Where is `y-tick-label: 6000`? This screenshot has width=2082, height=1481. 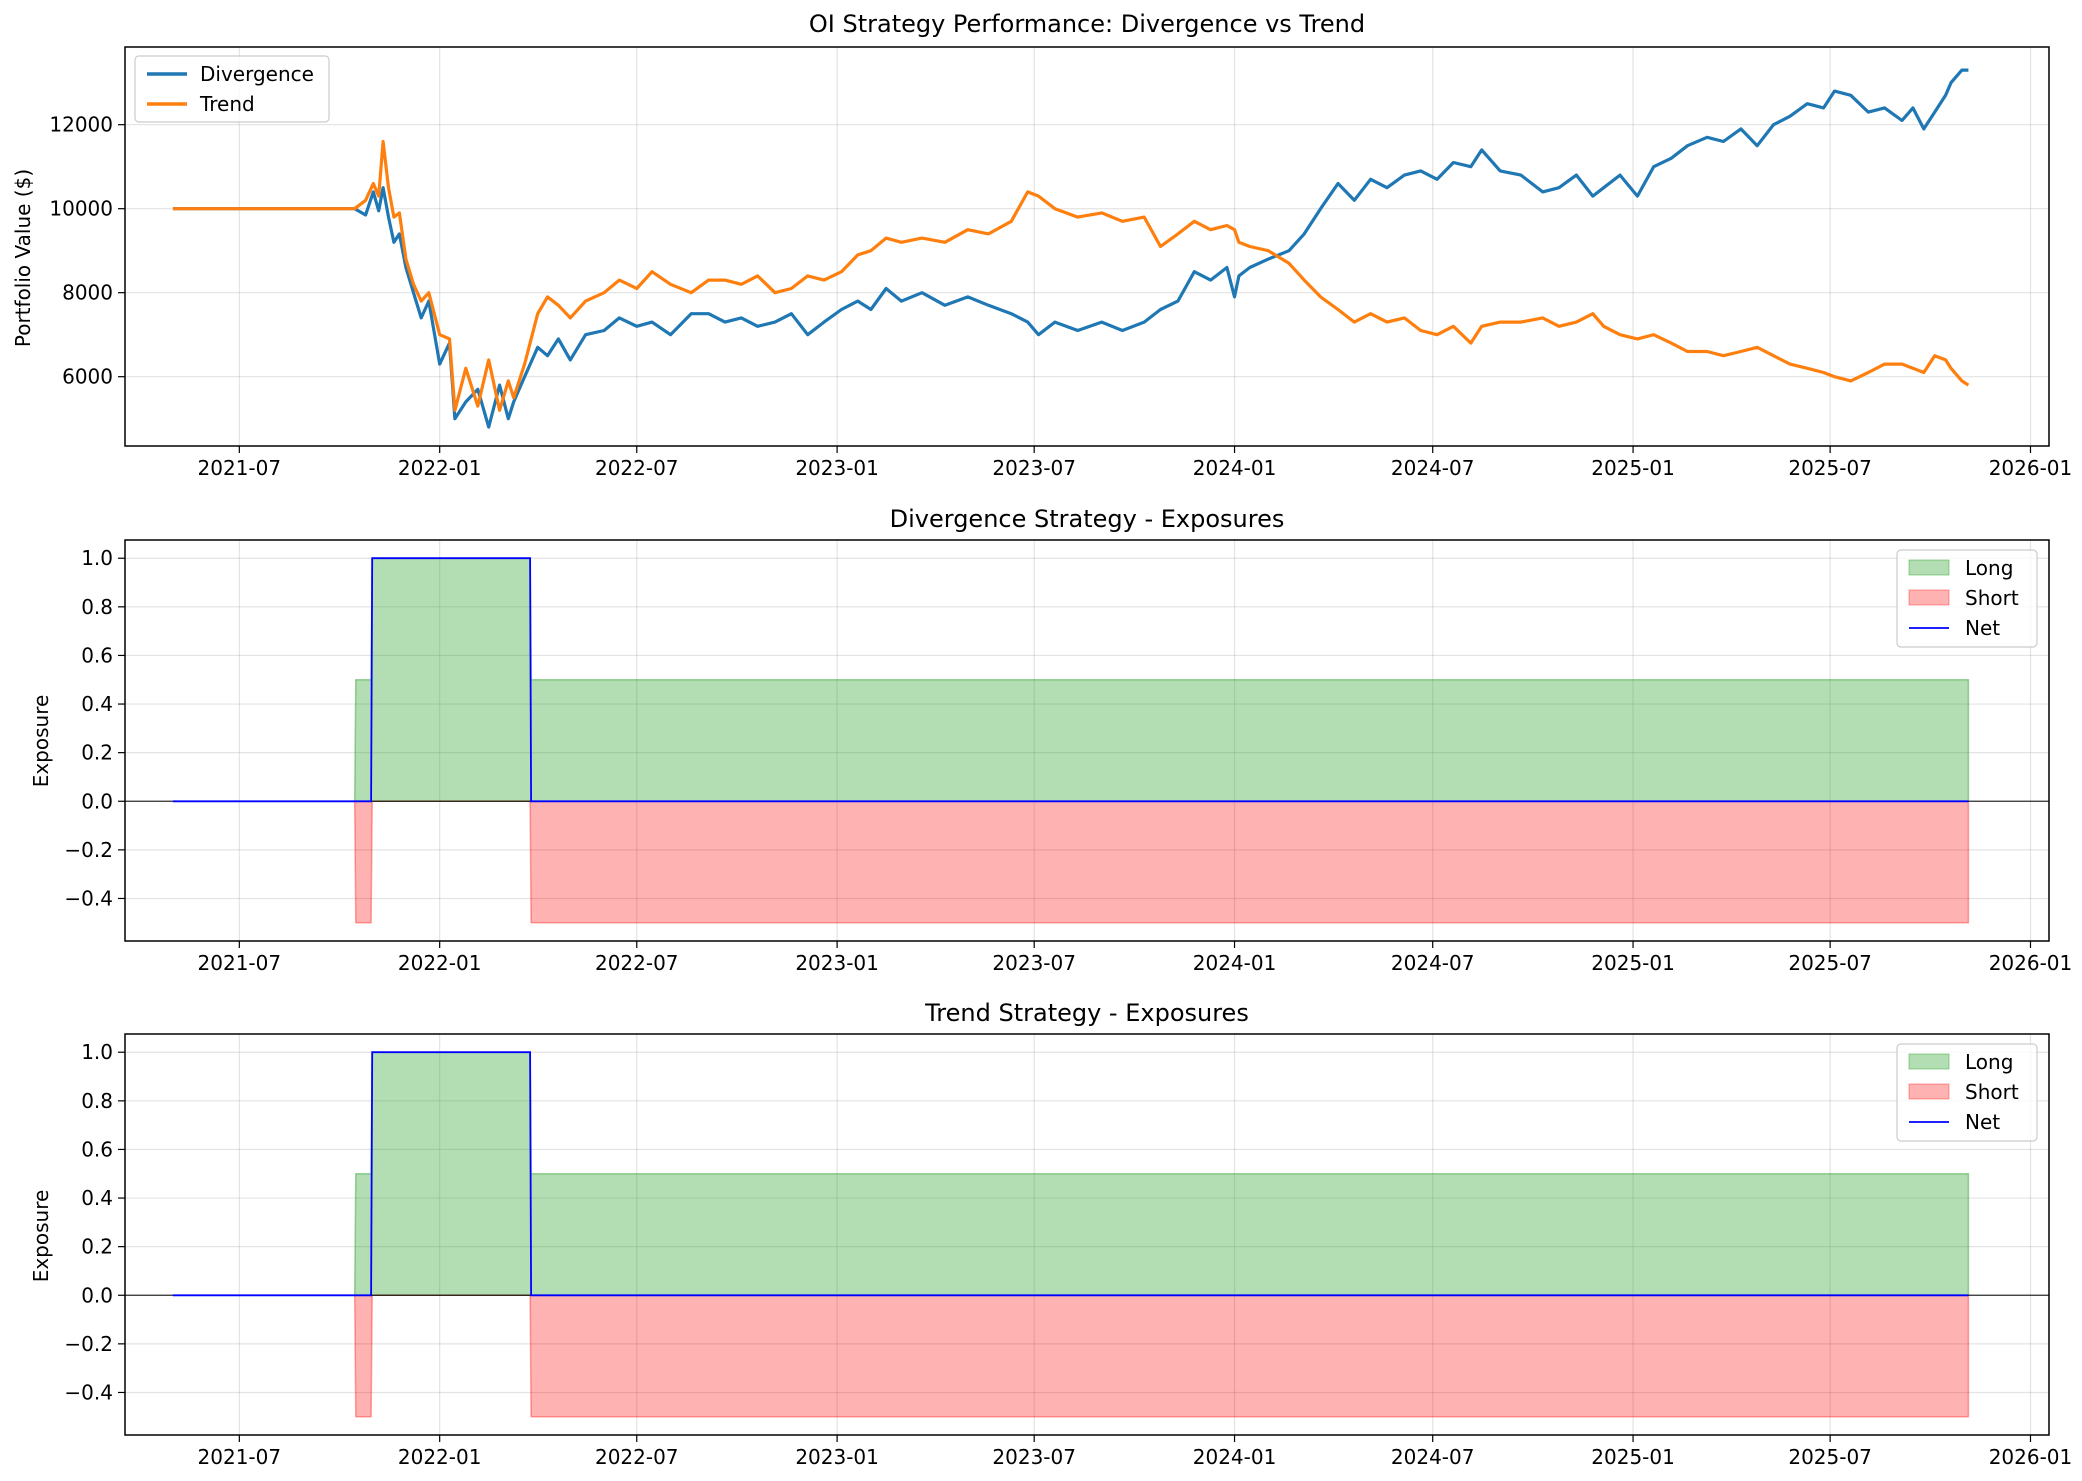
y-tick-label: 6000 is located at coordinates (87, 377).